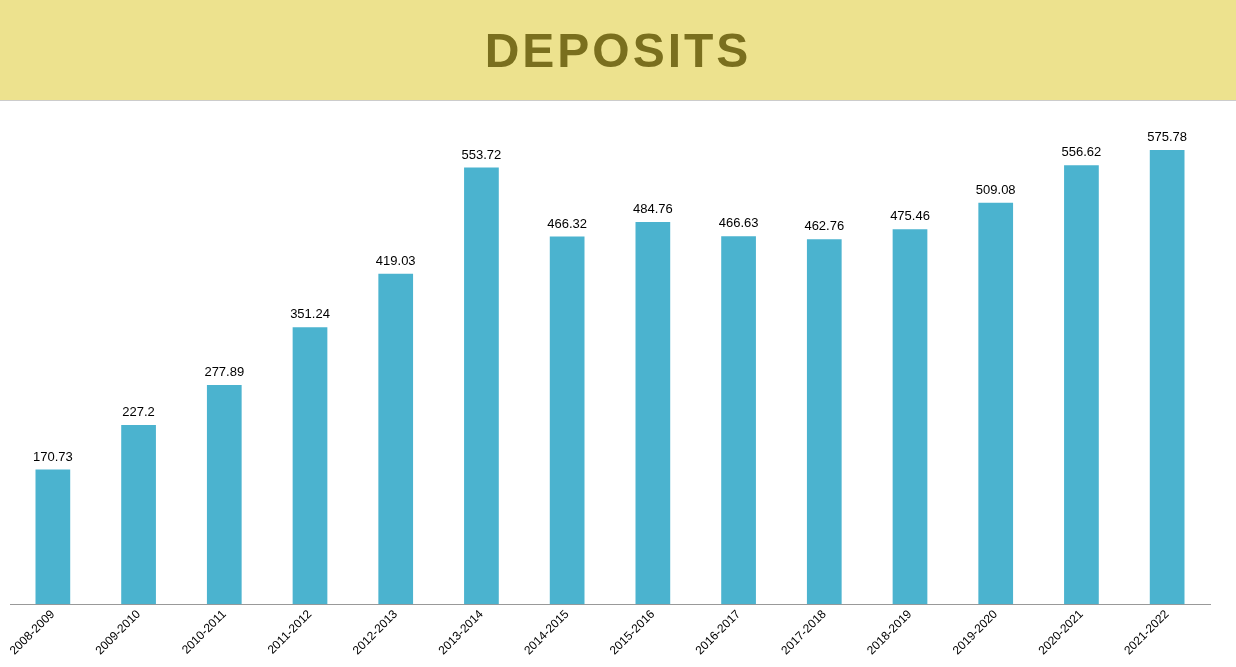 The height and width of the screenshot is (667, 1236). What do you see at coordinates (138, 412) in the screenshot?
I see `data-label: 227.2` at bounding box center [138, 412].